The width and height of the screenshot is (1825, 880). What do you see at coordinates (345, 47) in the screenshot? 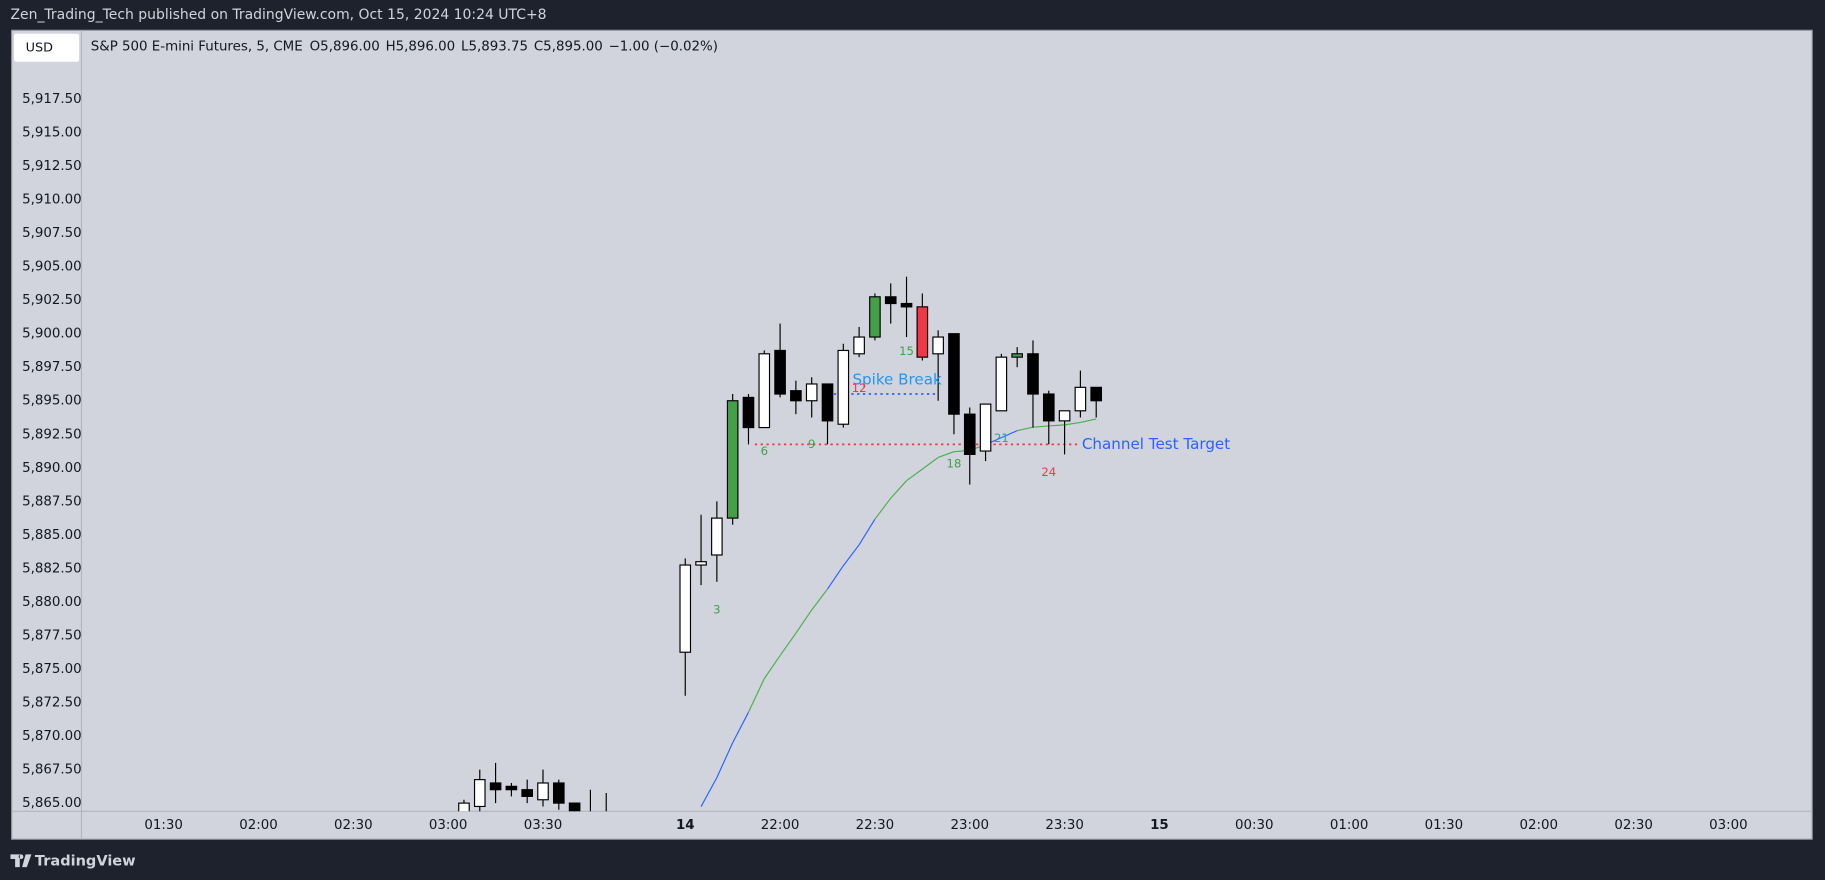
I see `ohlc-value: O5,896.00` at bounding box center [345, 47].